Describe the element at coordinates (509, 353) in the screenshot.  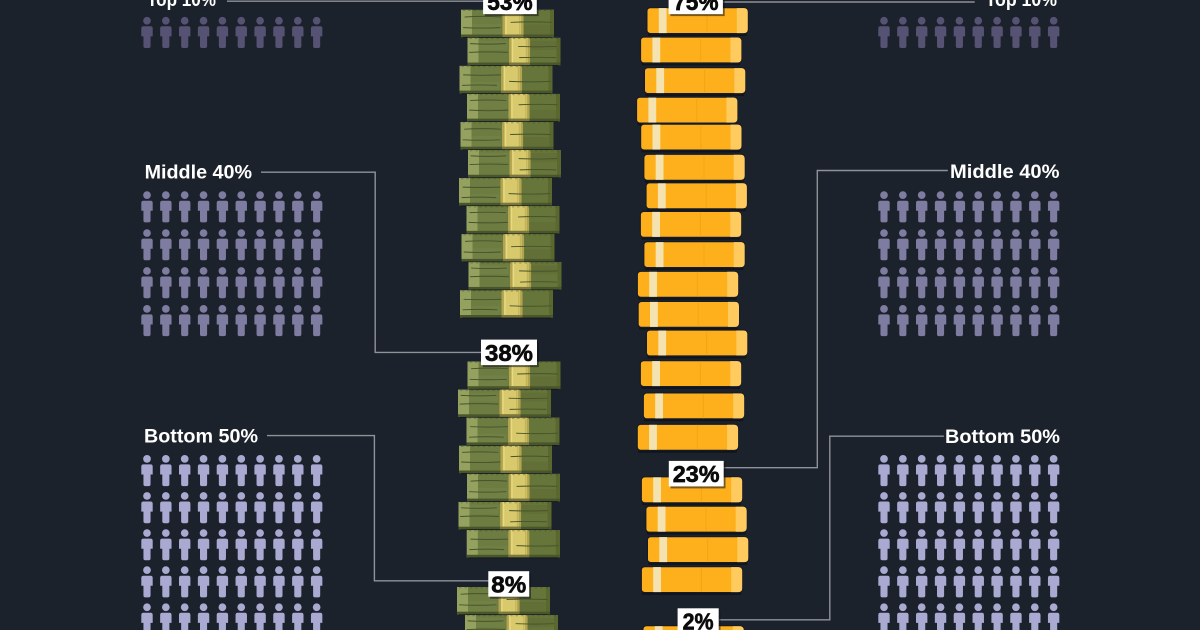
I see `svg-text: 38%` at that location.